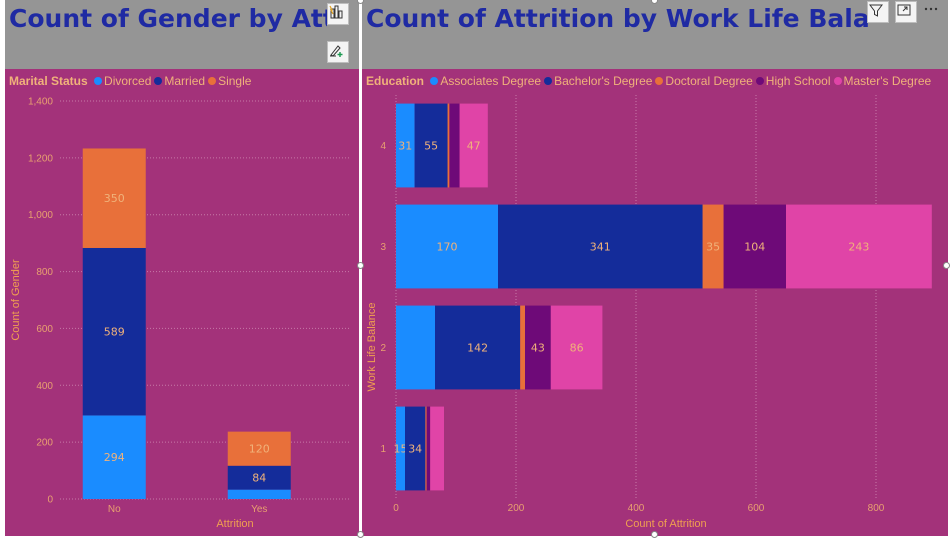  I want to click on right-legend-item-bachelor-s-degree: Bachelor's Degree, so click(598, 81).